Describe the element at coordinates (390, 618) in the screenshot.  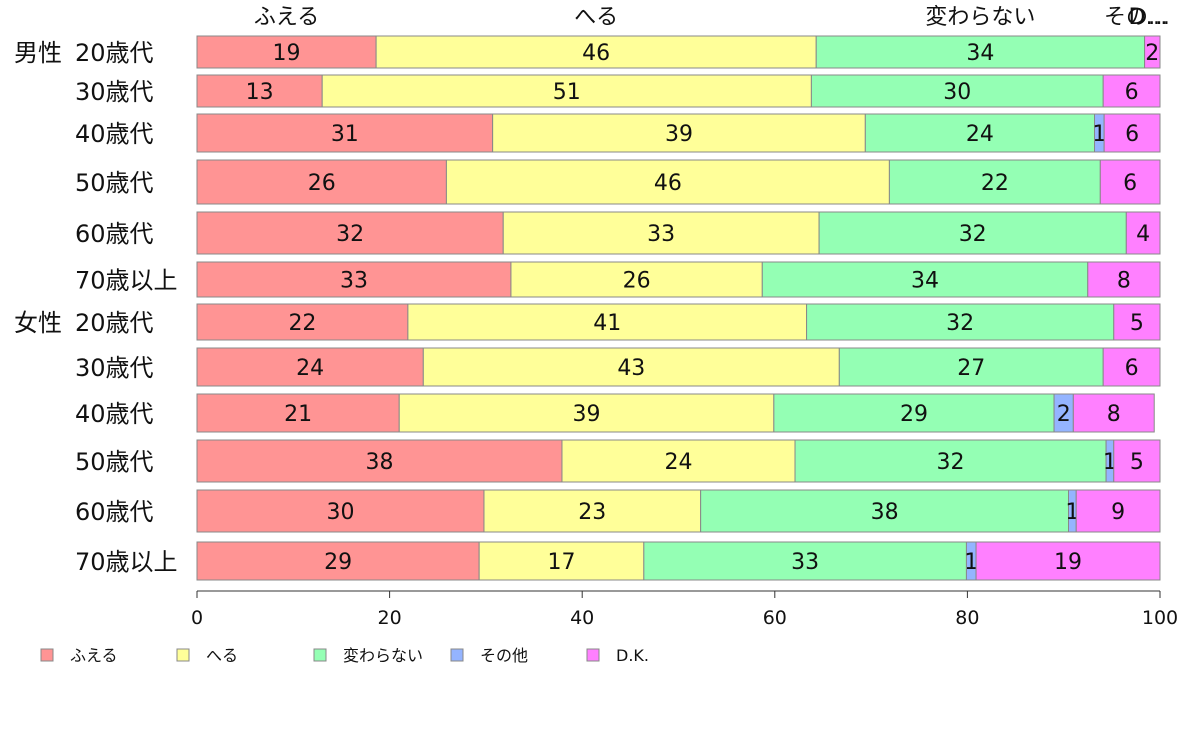
I see `x-tick-label: 20` at that location.